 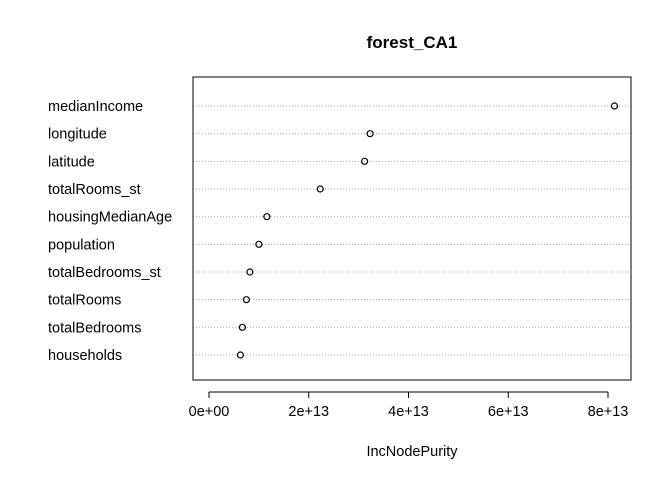 I want to click on category-label: population, so click(x=81, y=245).